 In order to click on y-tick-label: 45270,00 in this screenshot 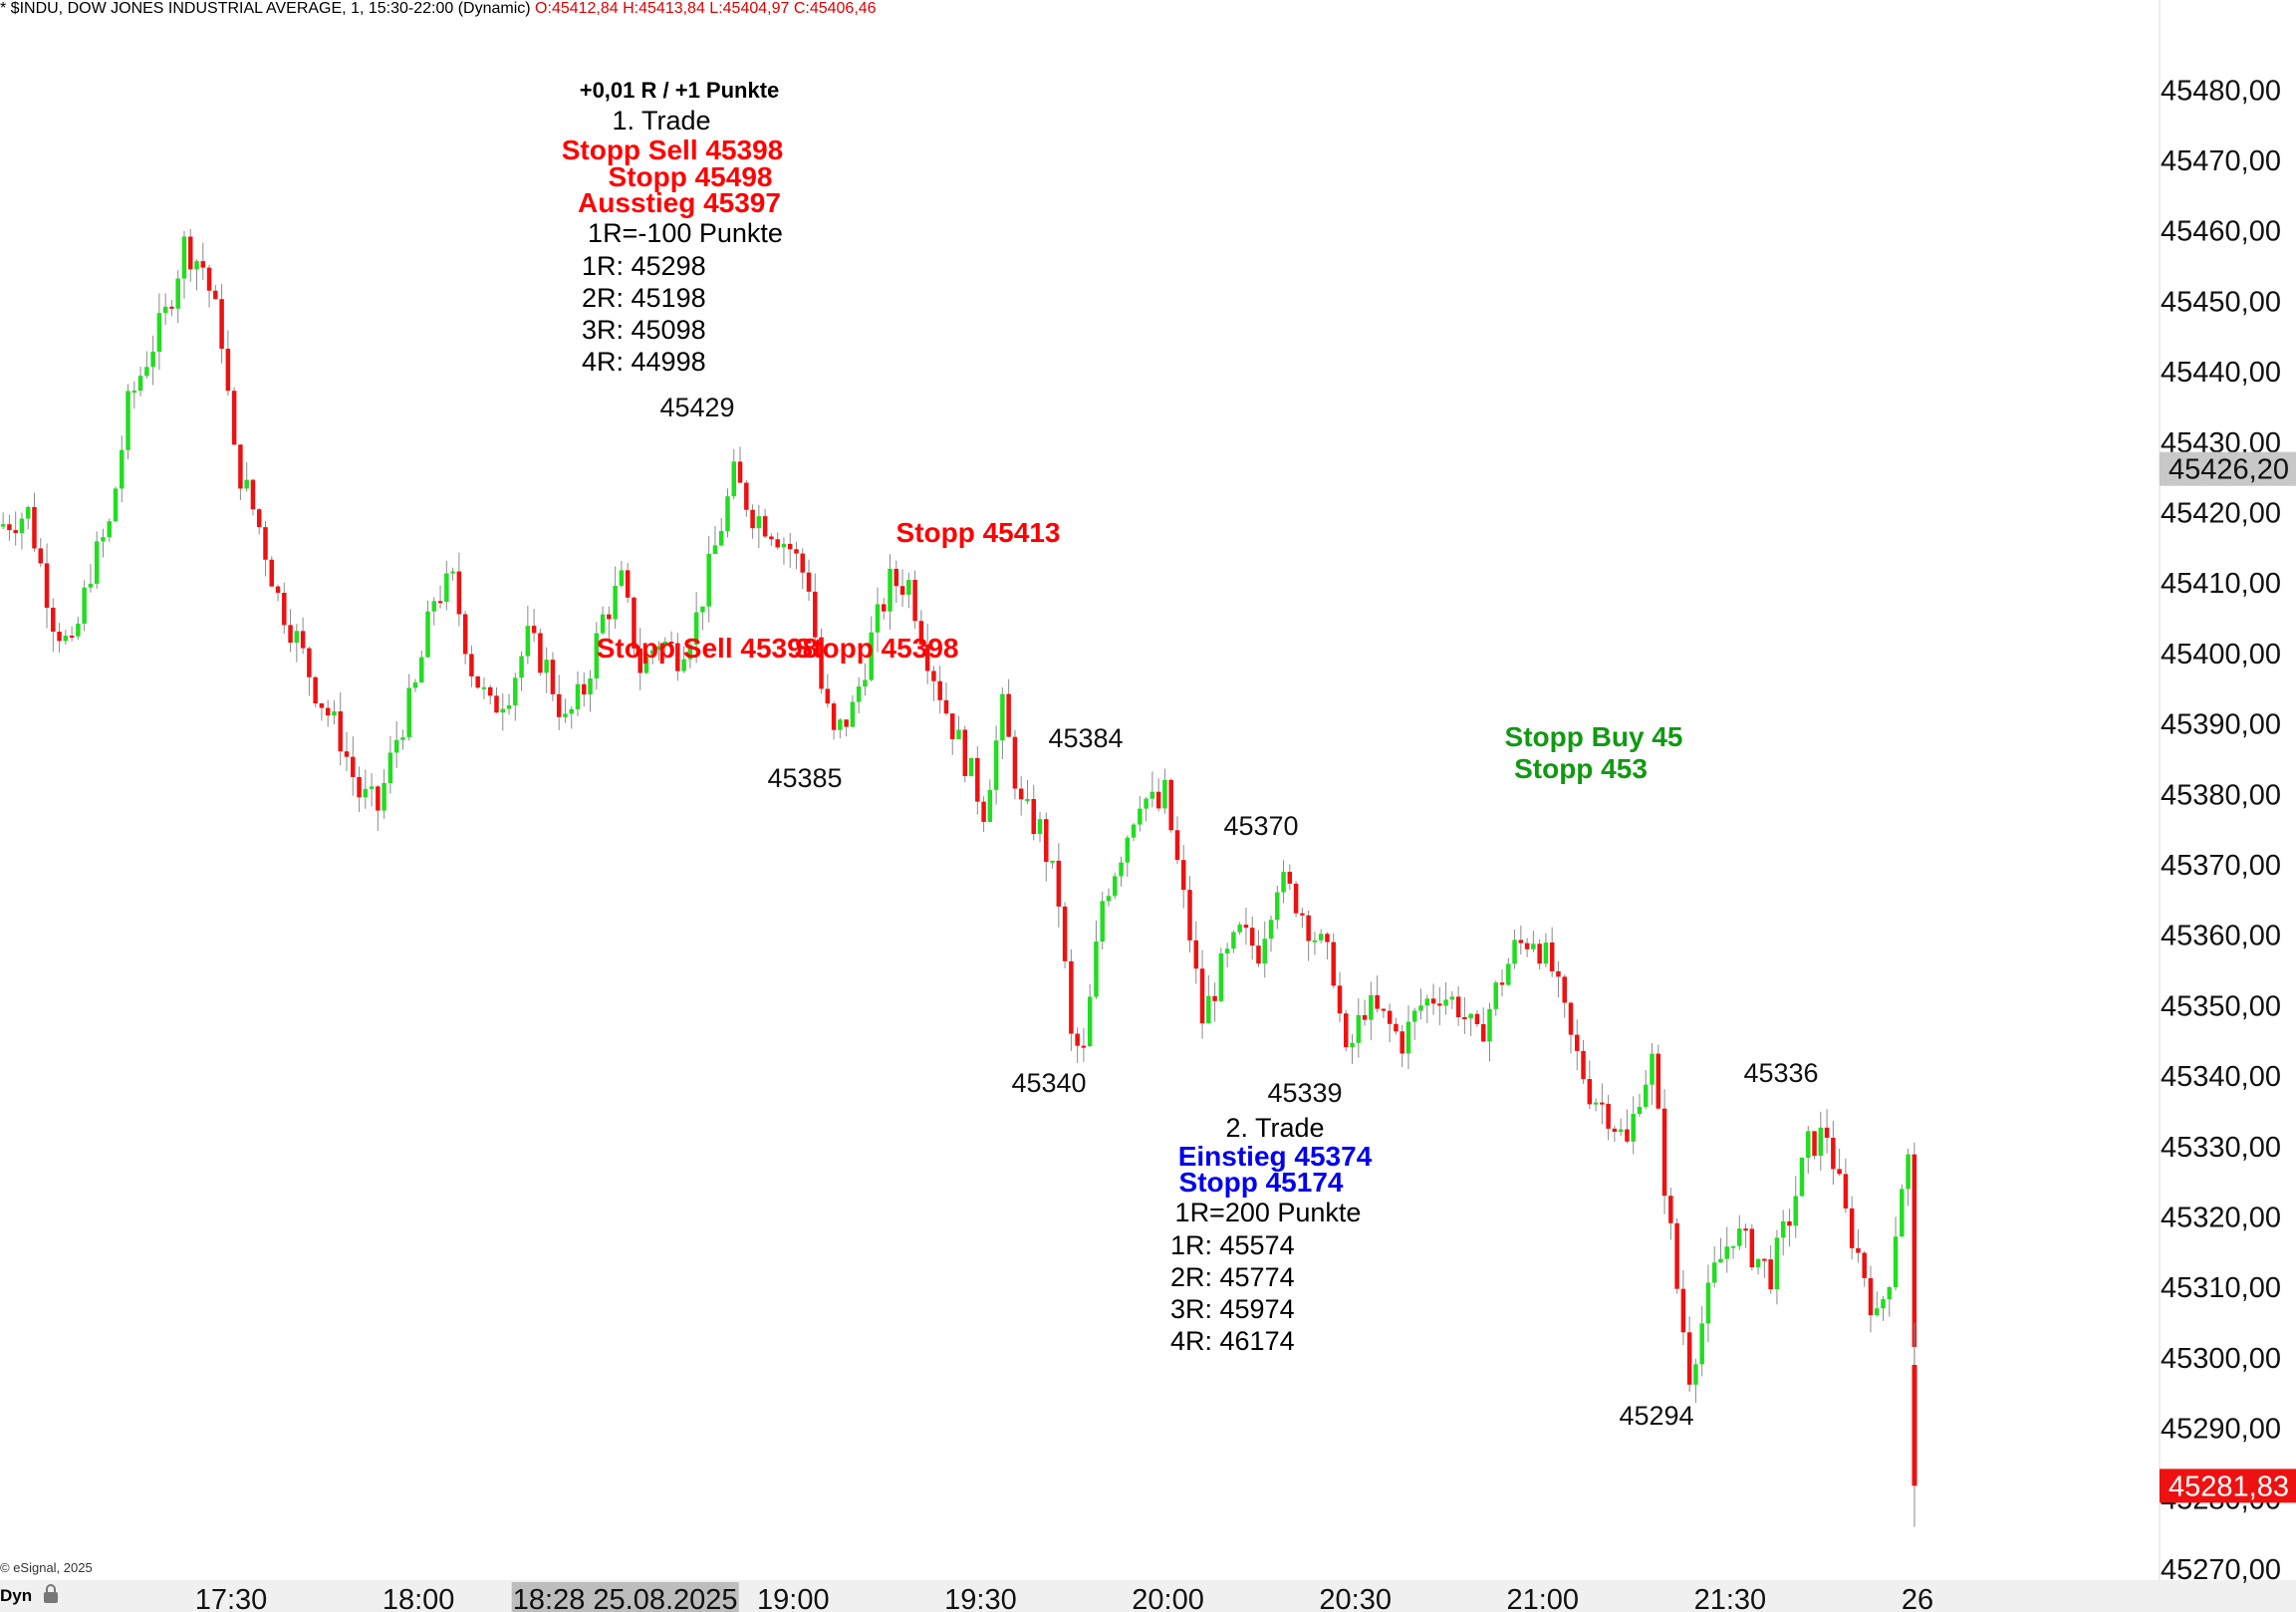, I will do `click(2221, 1570)`.